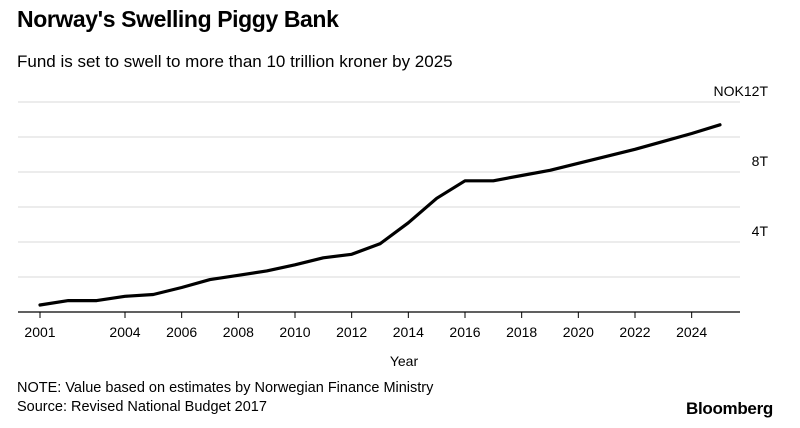  I want to click on x-tick-label: 2020, so click(578, 332).